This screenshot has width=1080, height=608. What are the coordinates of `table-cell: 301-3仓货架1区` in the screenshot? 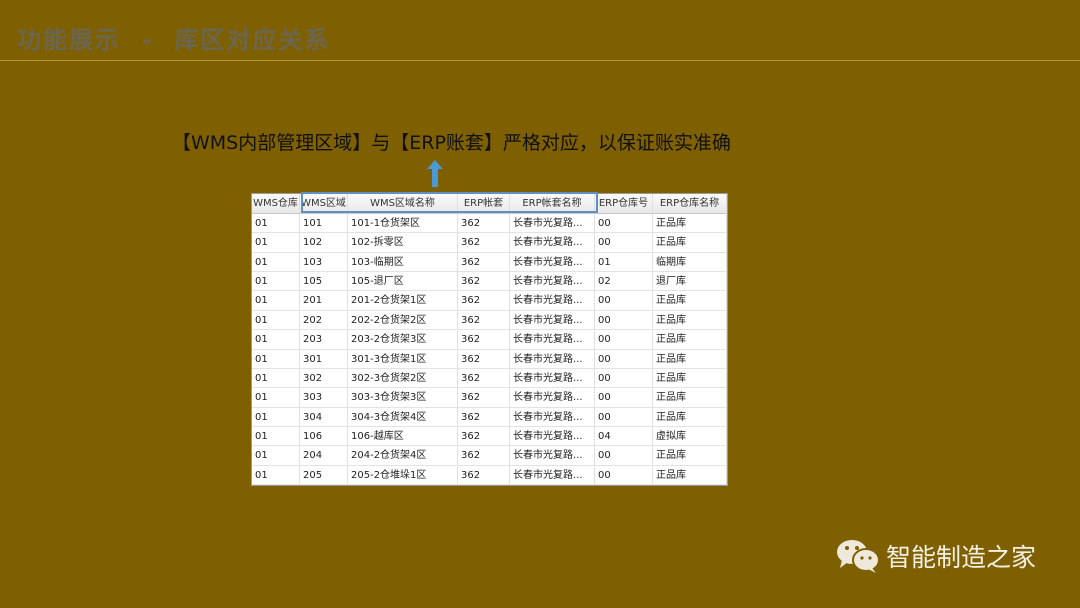 It's located at (403, 358).